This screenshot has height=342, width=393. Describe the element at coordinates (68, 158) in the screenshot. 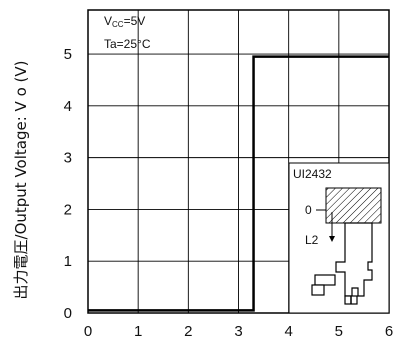

I see `y-tick-label: 3` at that location.